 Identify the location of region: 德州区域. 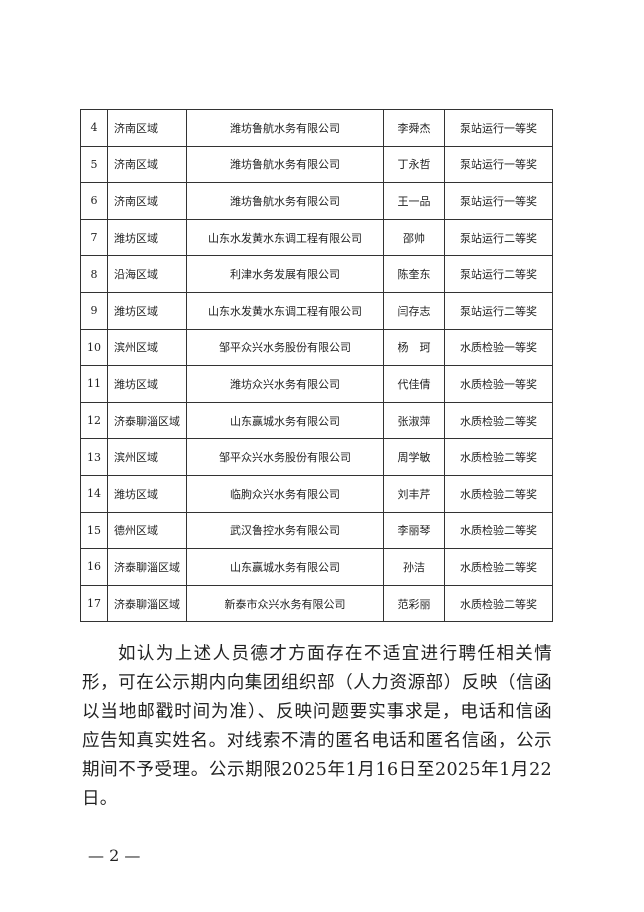
(147, 530).